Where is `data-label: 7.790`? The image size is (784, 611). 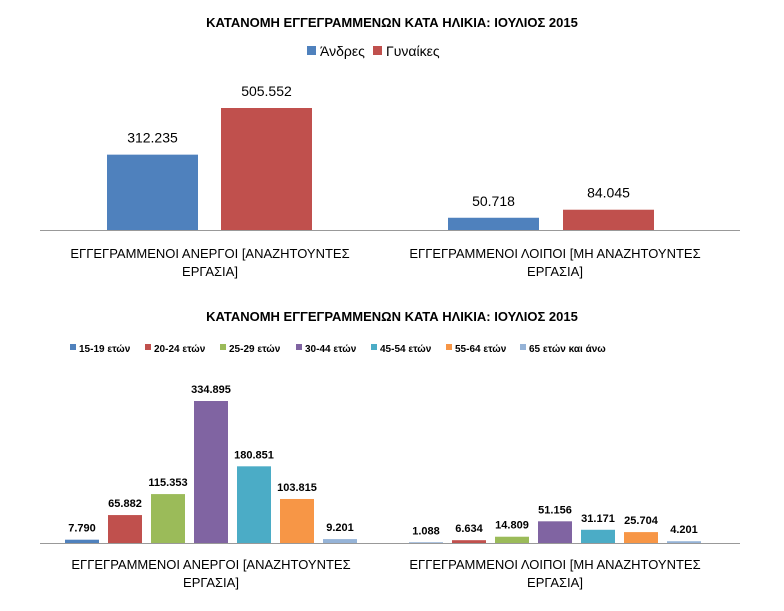 data-label: 7.790 is located at coordinates (82, 529).